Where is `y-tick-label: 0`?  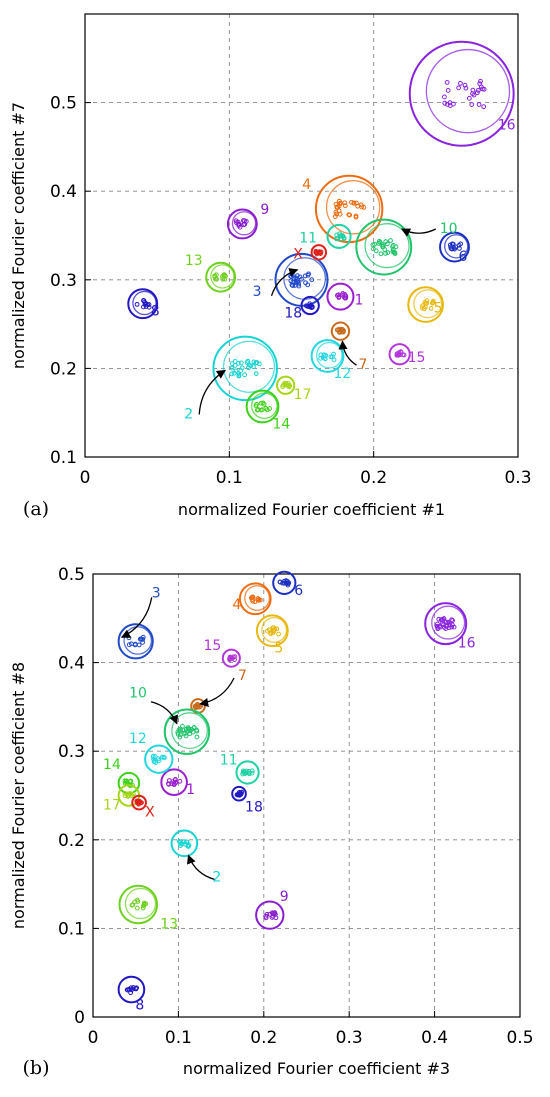 y-tick-label: 0 is located at coordinates (79, 1018).